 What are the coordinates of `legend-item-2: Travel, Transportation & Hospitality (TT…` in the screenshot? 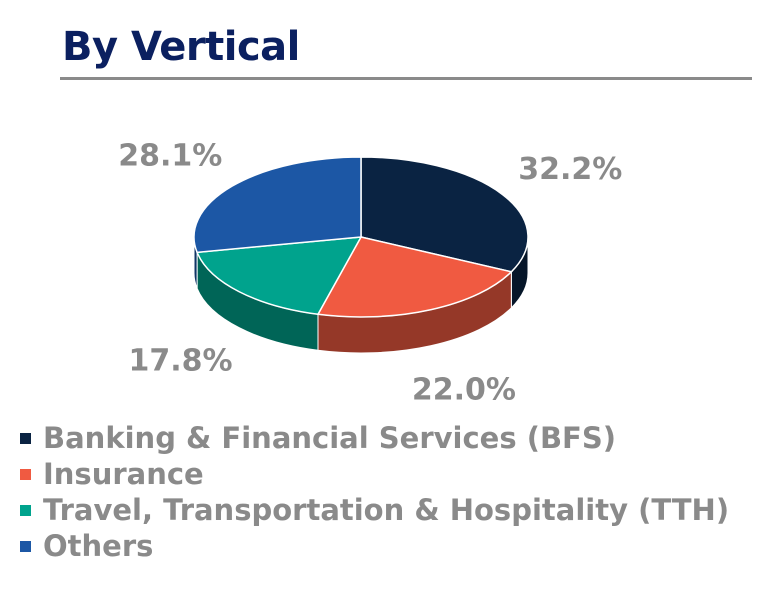 It's located at (374, 510).